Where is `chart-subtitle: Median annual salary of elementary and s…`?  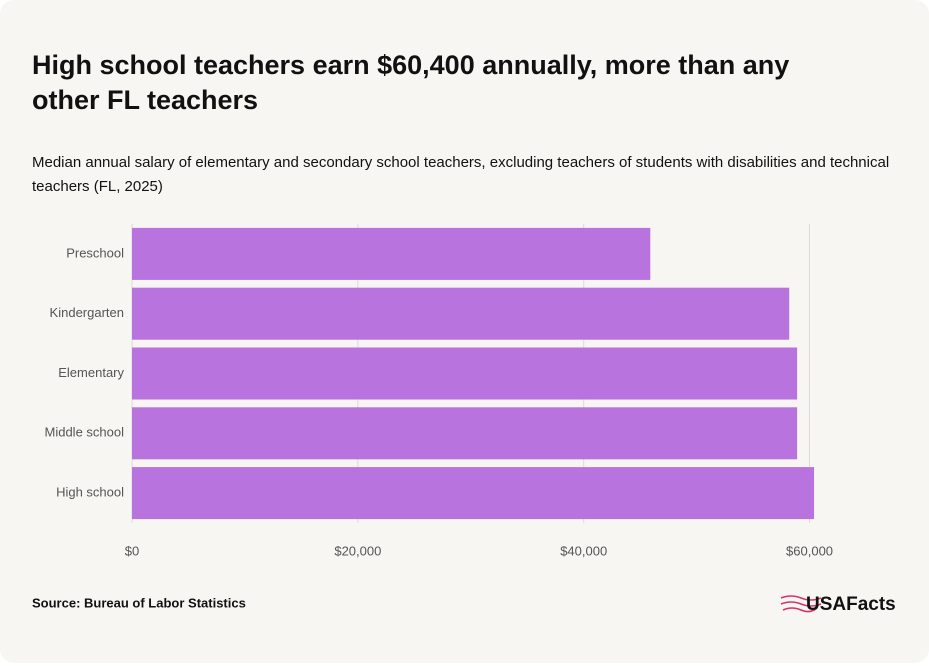 chart-subtitle: Median annual salary of elementary and s… is located at coordinates (460, 174).